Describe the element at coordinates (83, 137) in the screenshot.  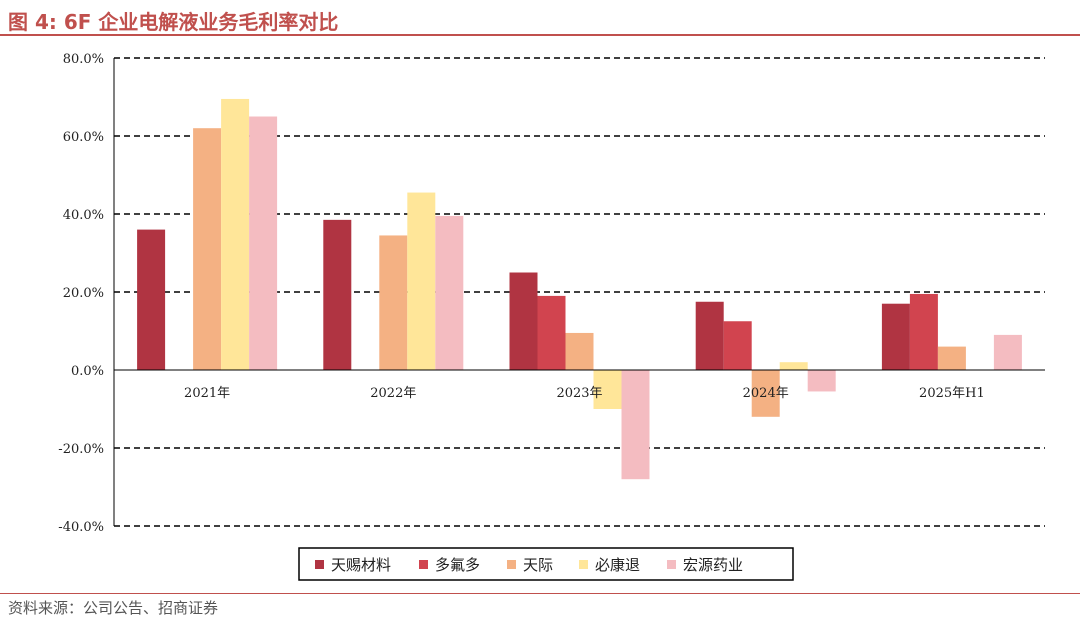
I see `y-tick-label: 60.0%` at that location.